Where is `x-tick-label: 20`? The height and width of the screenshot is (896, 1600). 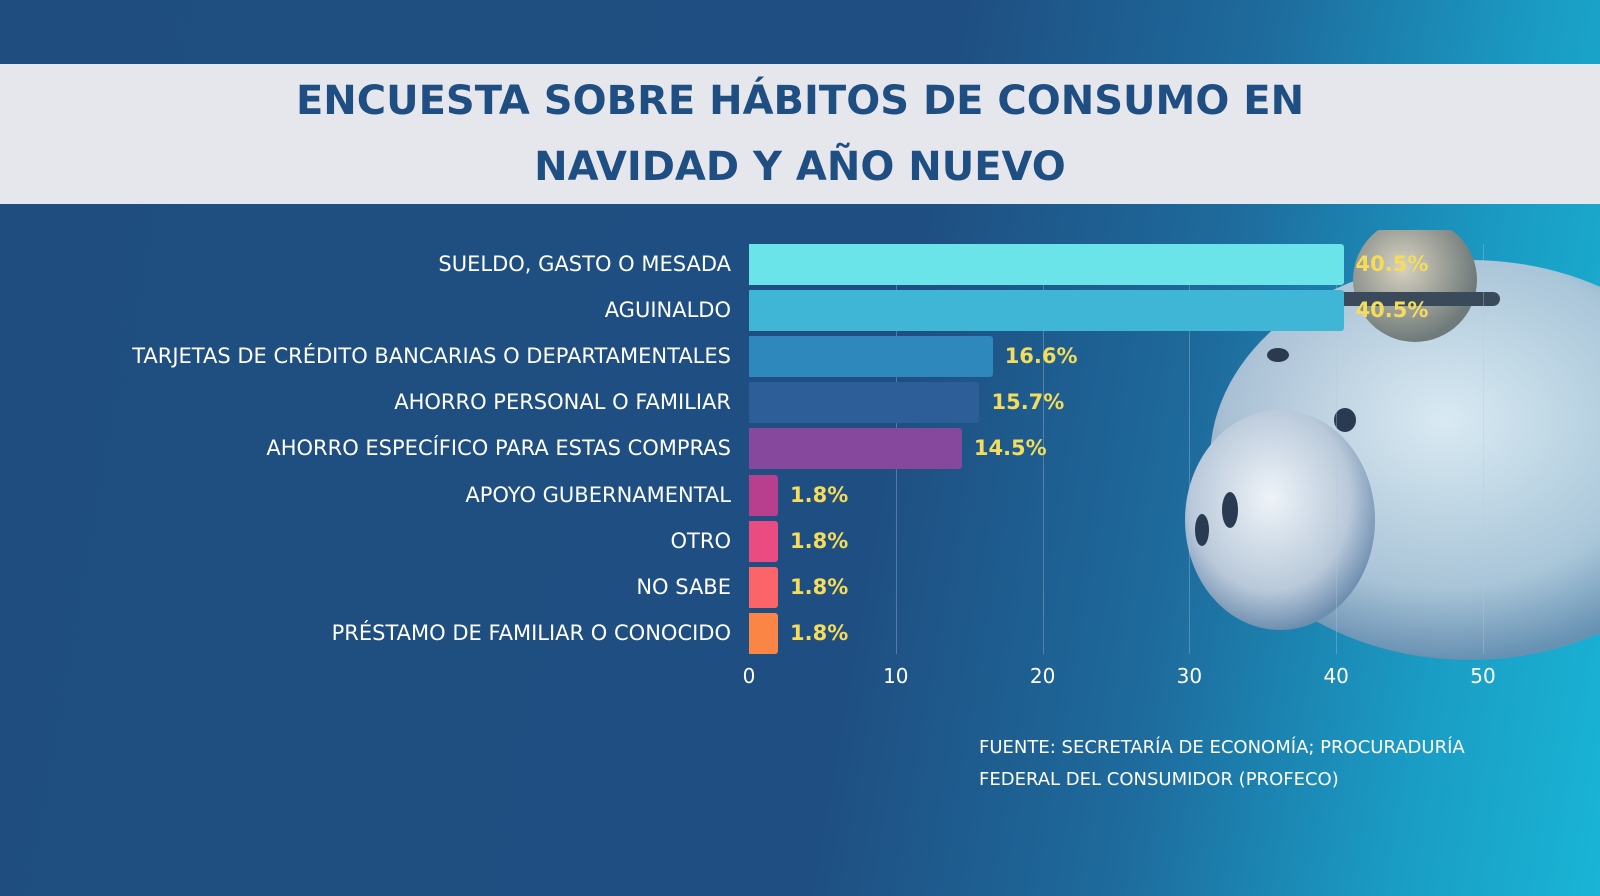 x-tick-label: 20 is located at coordinates (1042, 676).